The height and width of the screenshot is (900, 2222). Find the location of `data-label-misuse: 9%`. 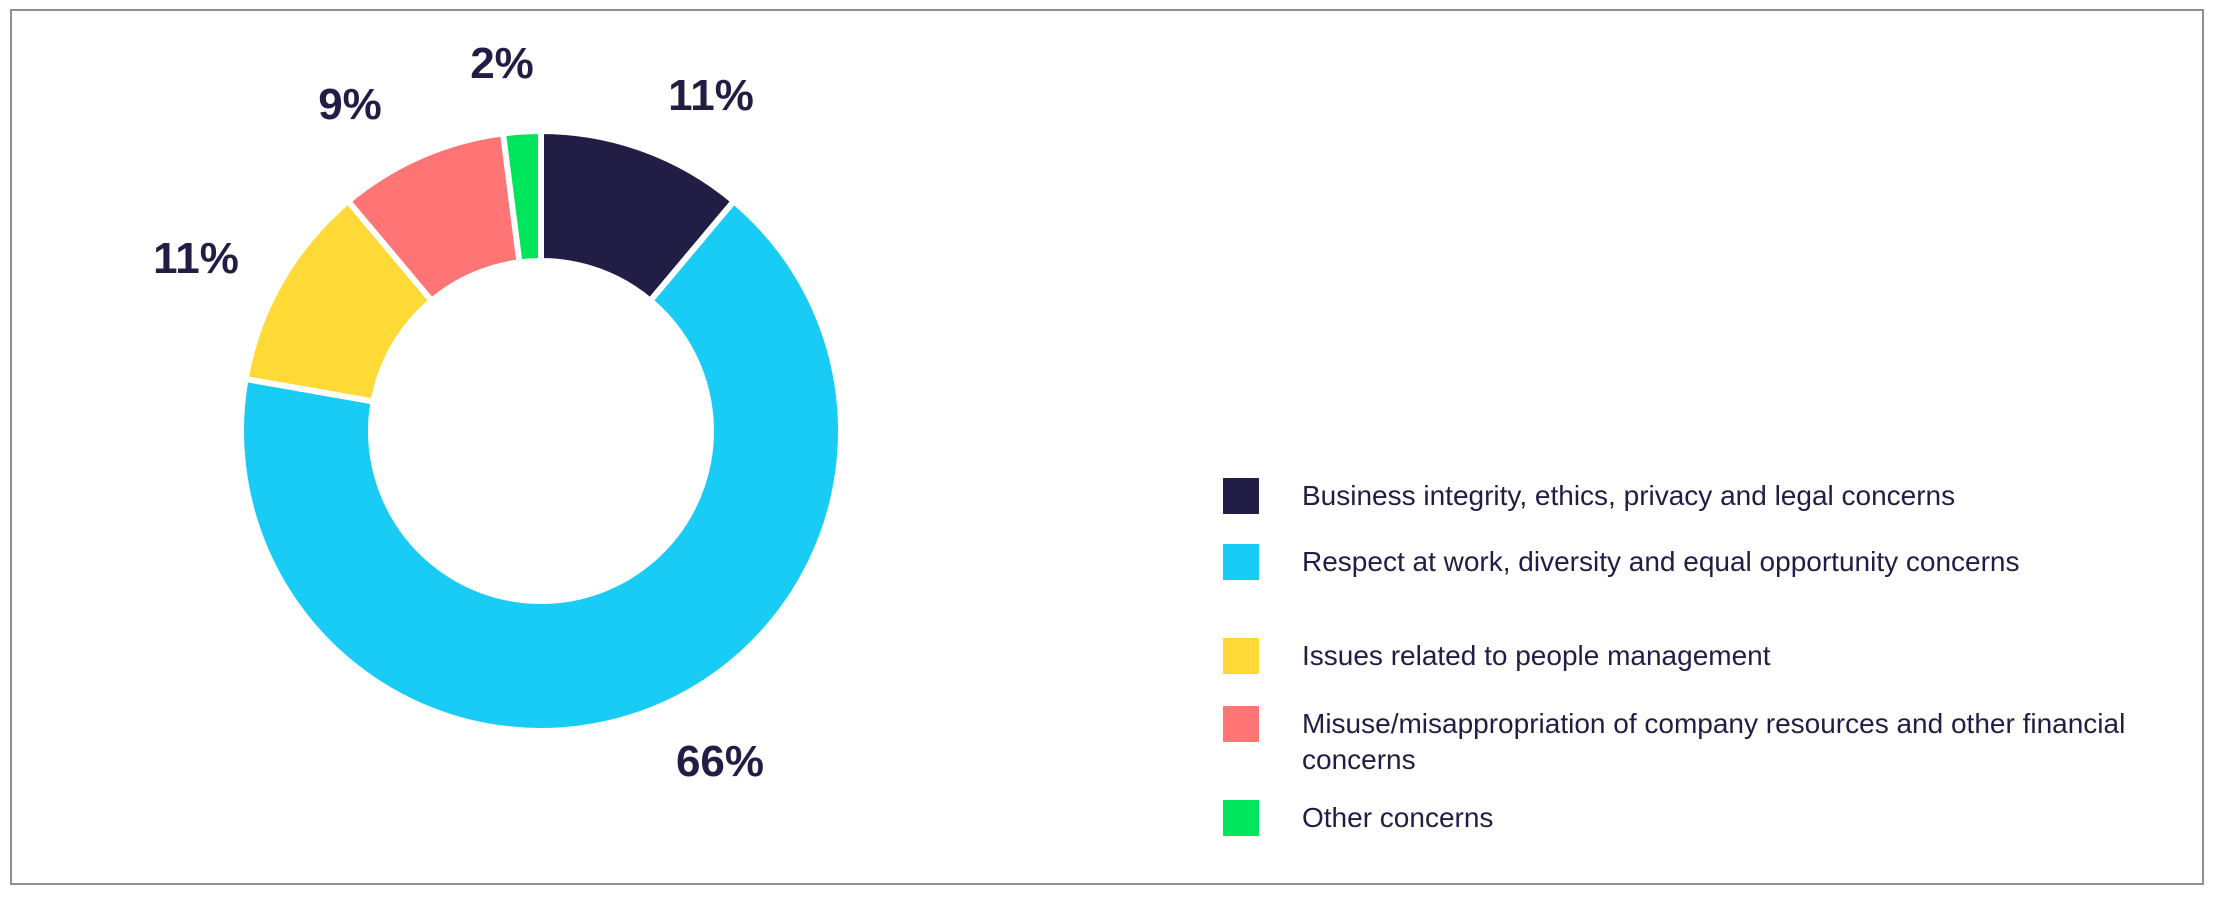

data-label-misuse: 9% is located at coordinates (350, 104).